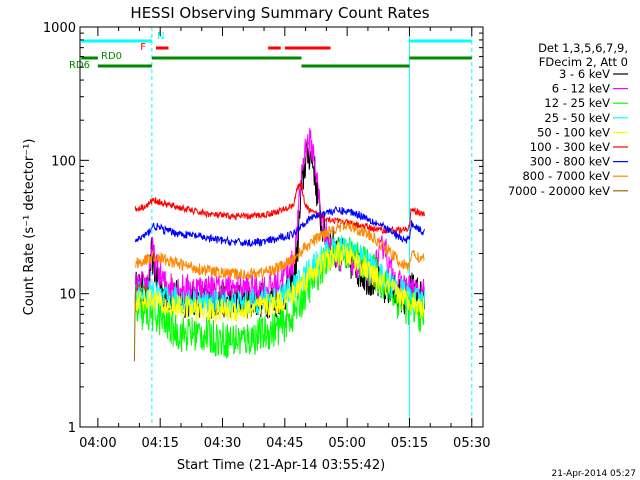  Describe the element at coordinates (559, 191) in the screenshot. I see `legend-entry-label-9: 7000 - 20000 keV` at that location.